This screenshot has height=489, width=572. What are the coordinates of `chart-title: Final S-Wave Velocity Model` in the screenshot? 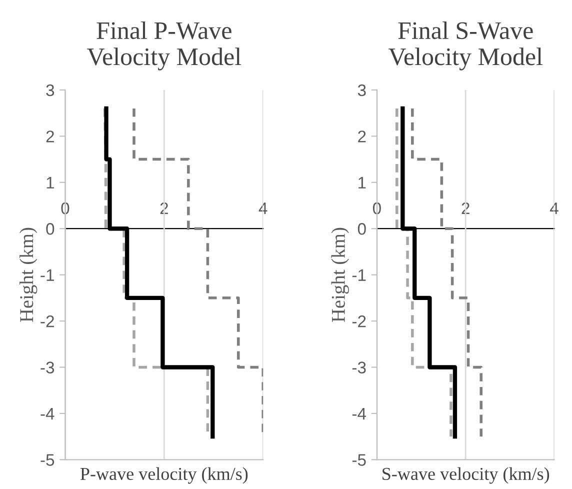 It's located at (465, 45).